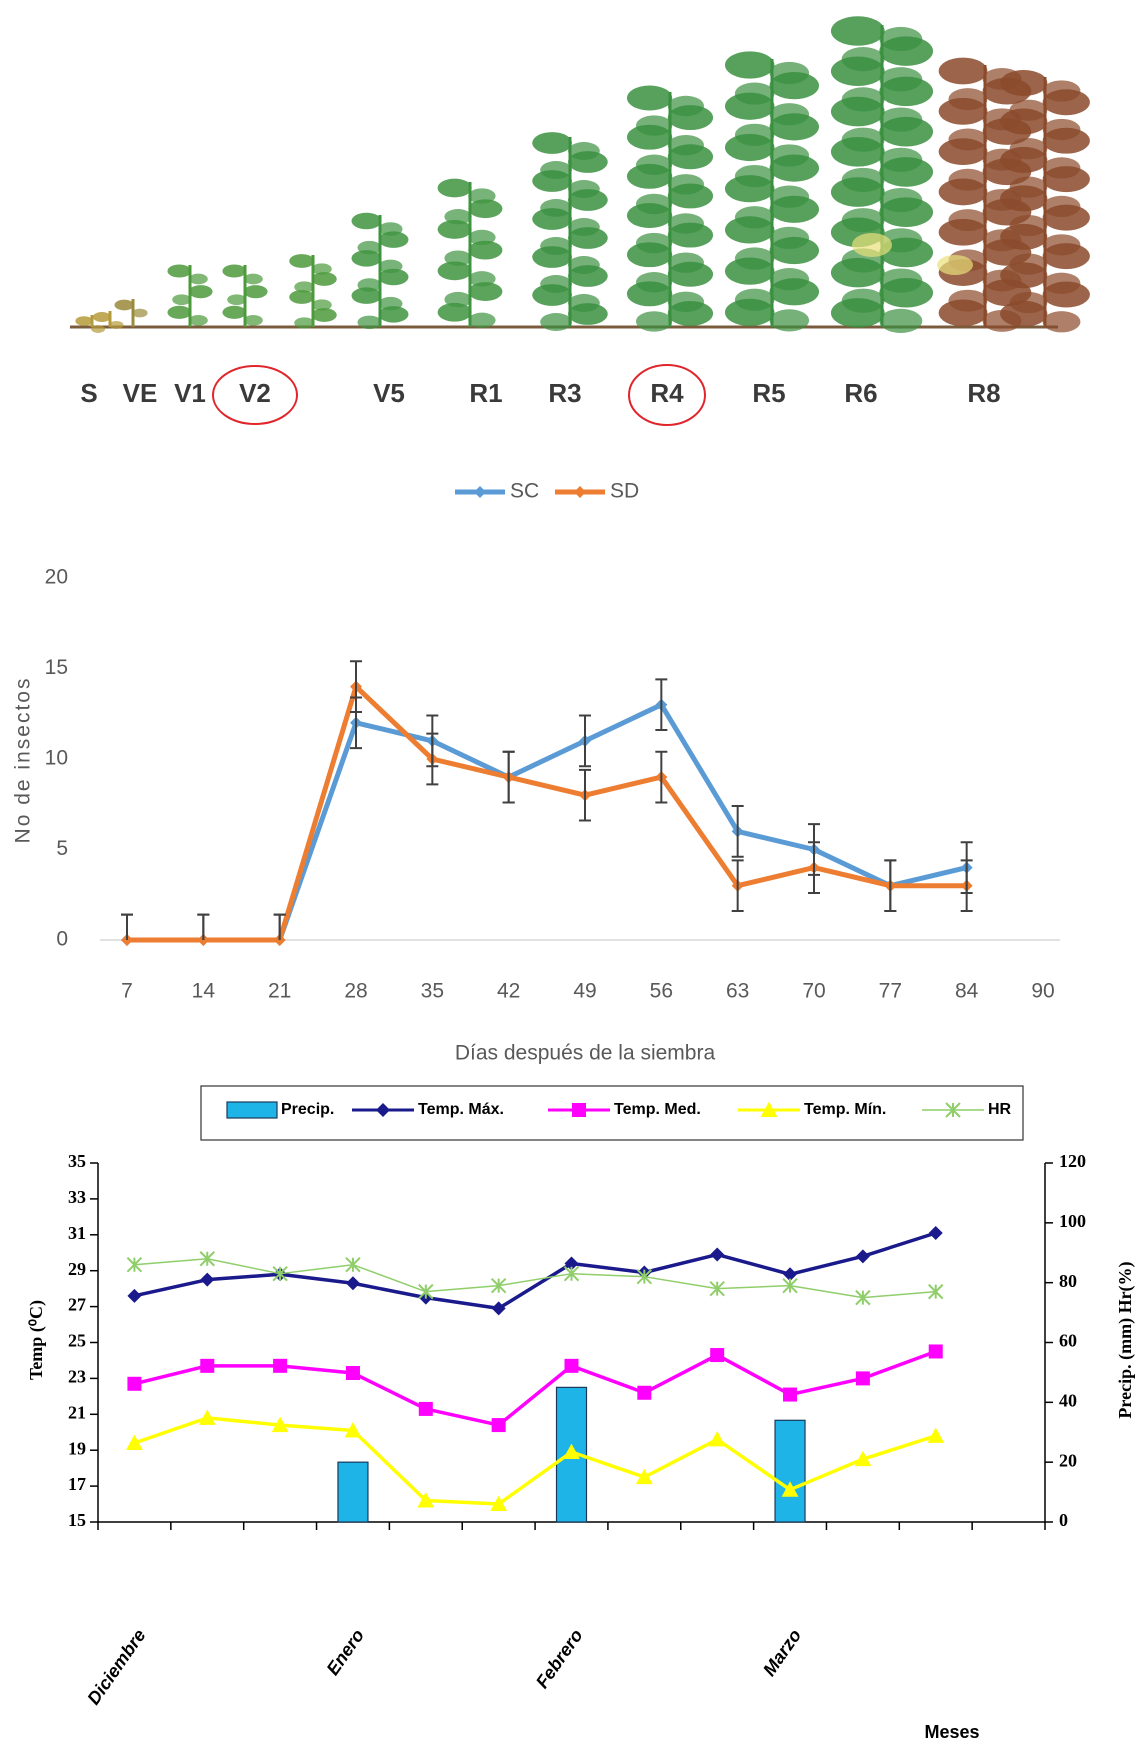 Image resolution: width=1145 pixels, height=1749 pixels. I want to click on y2-tick-label: 20, so click(1068, 1460).